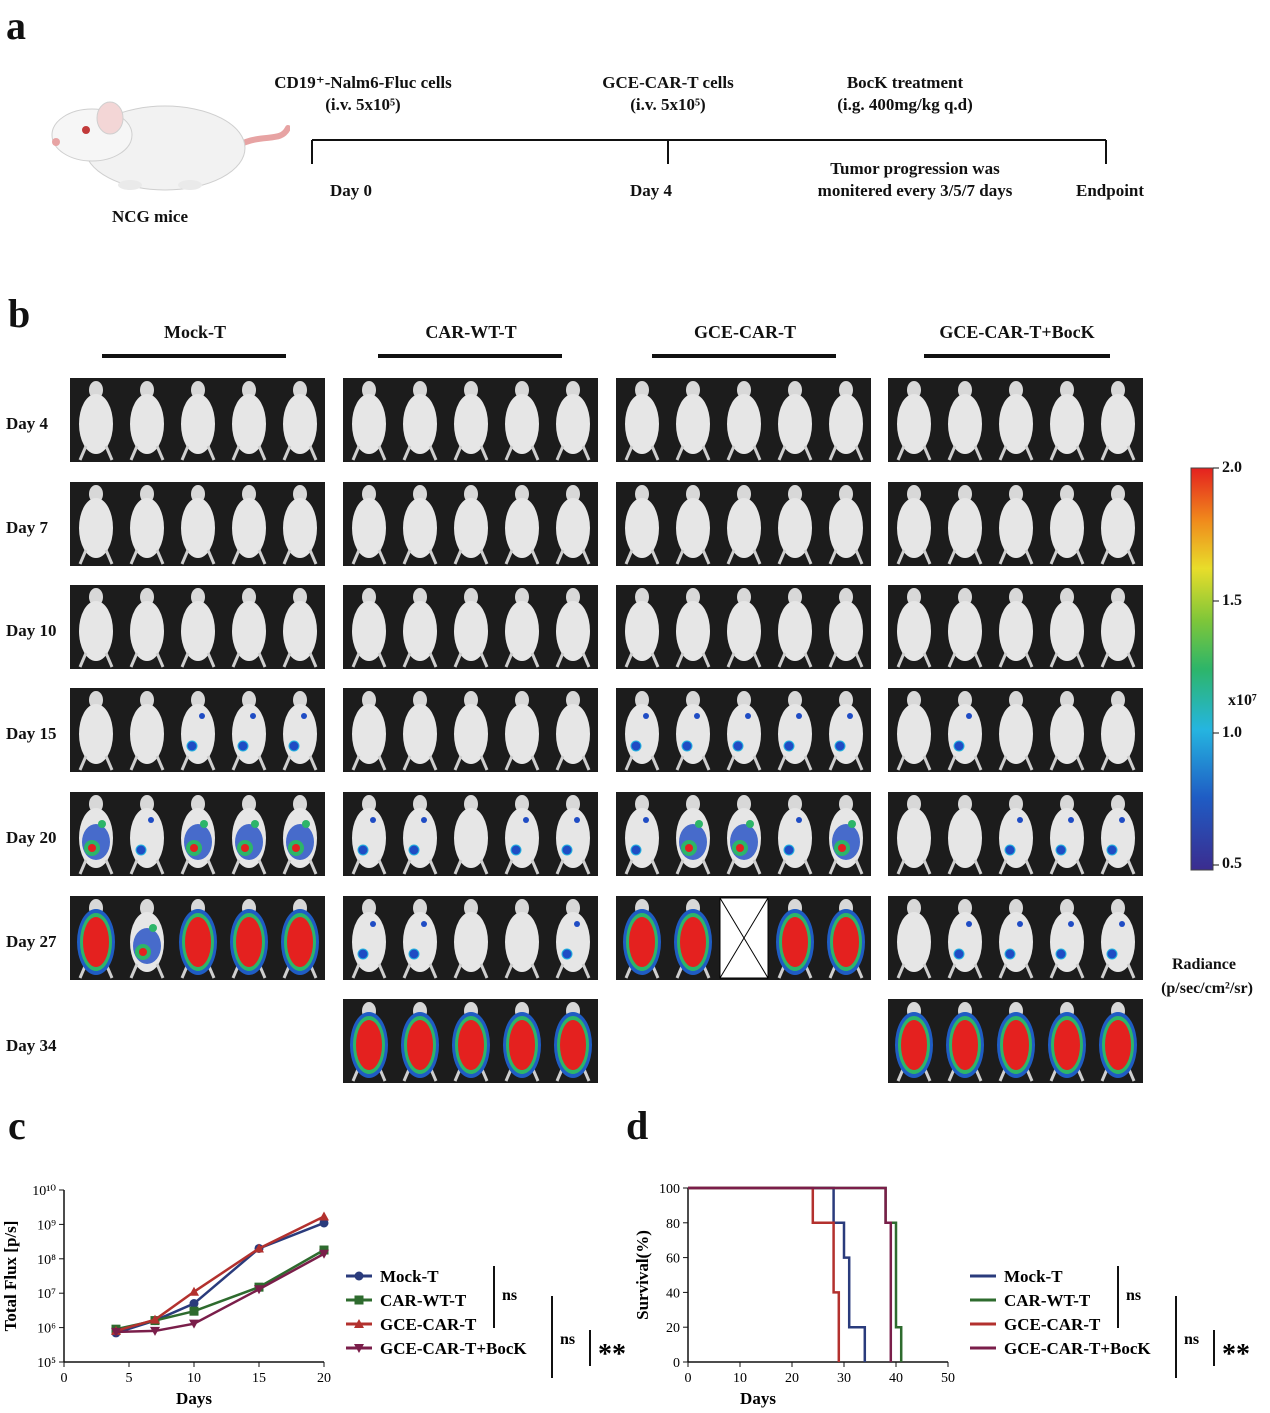 Image resolution: width=1270 pixels, height=1413 pixels. I want to click on x-tick-label: 5, so click(129, 1378).